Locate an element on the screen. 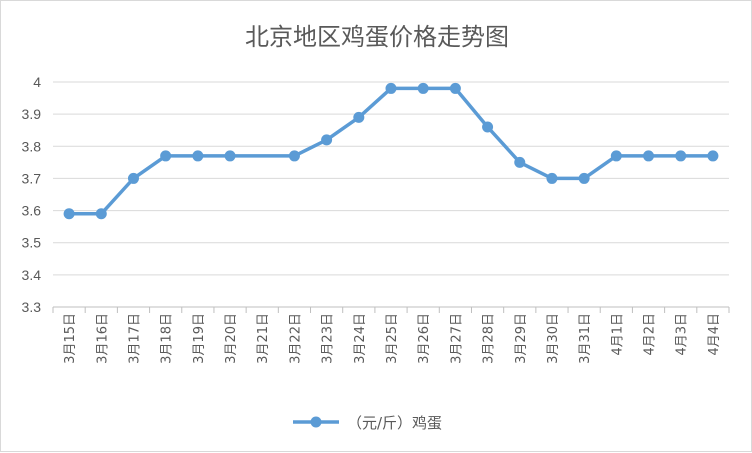  x-tick-label: 3月31日 is located at coordinates (585, 338).